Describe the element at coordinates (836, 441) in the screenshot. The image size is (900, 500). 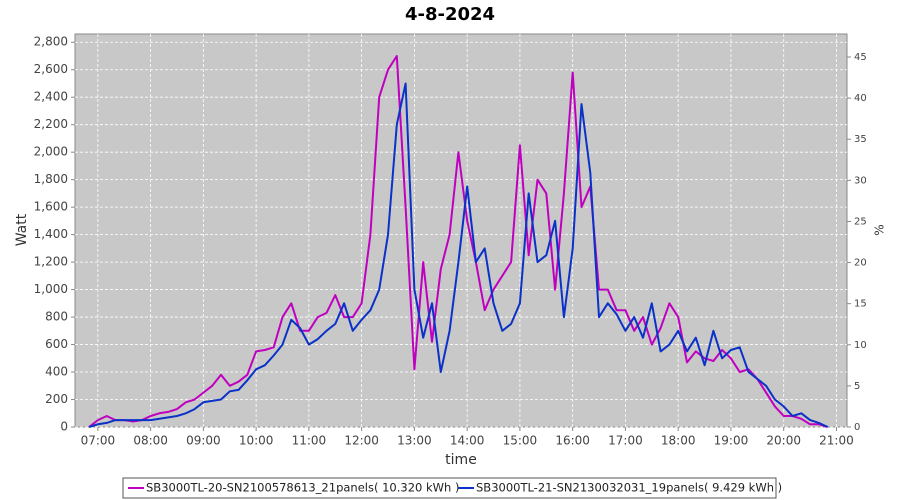
I see `x-tick-label: 21:00` at that location.